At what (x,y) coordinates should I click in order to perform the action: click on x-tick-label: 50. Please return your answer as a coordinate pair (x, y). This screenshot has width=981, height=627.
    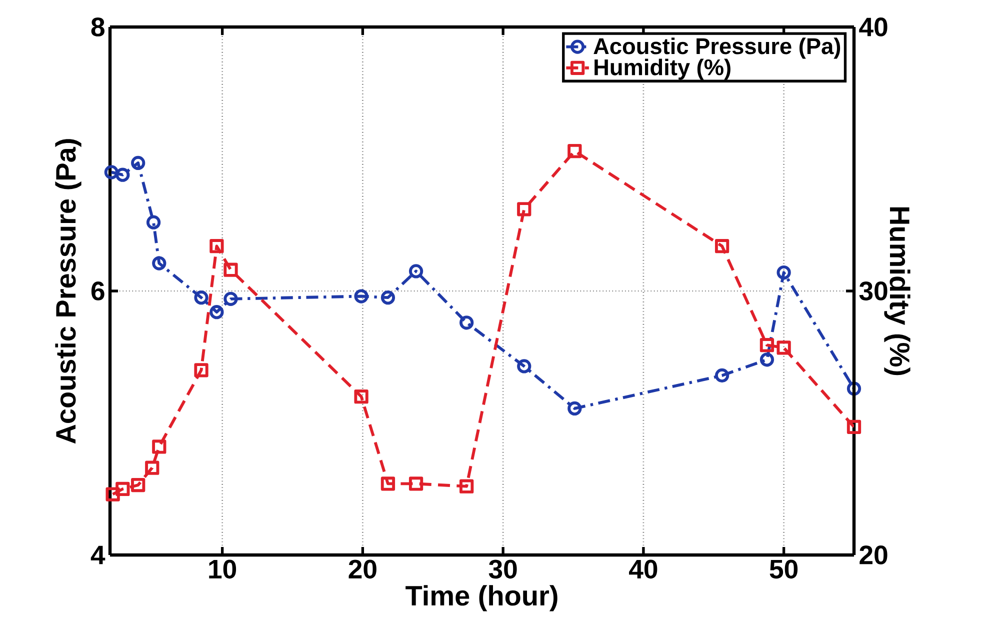
    Looking at the image, I should click on (784, 569).